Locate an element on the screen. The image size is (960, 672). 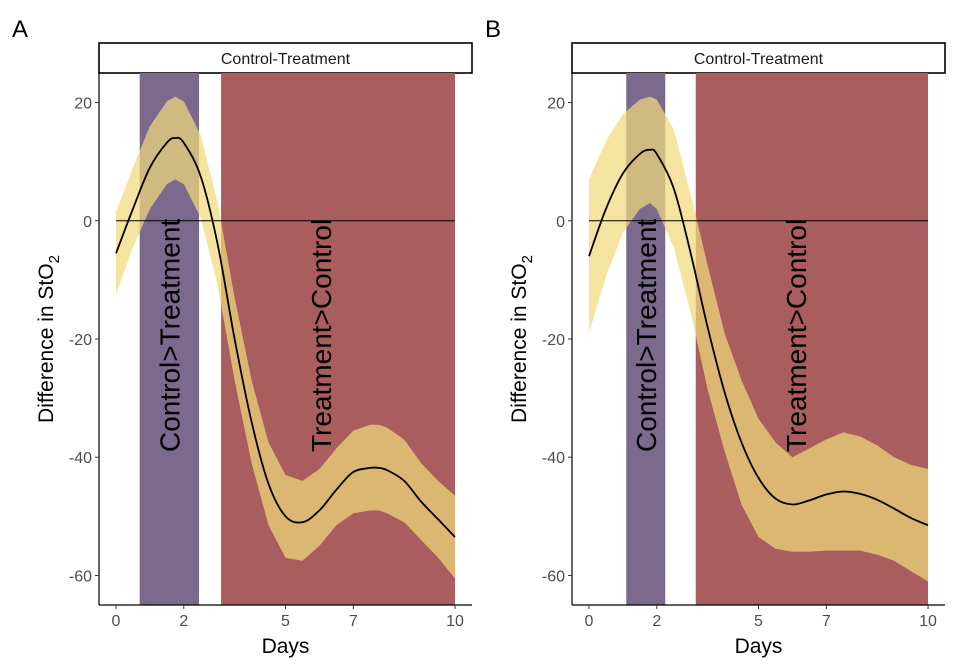
panel-letter: B is located at coordinates (493, 29).